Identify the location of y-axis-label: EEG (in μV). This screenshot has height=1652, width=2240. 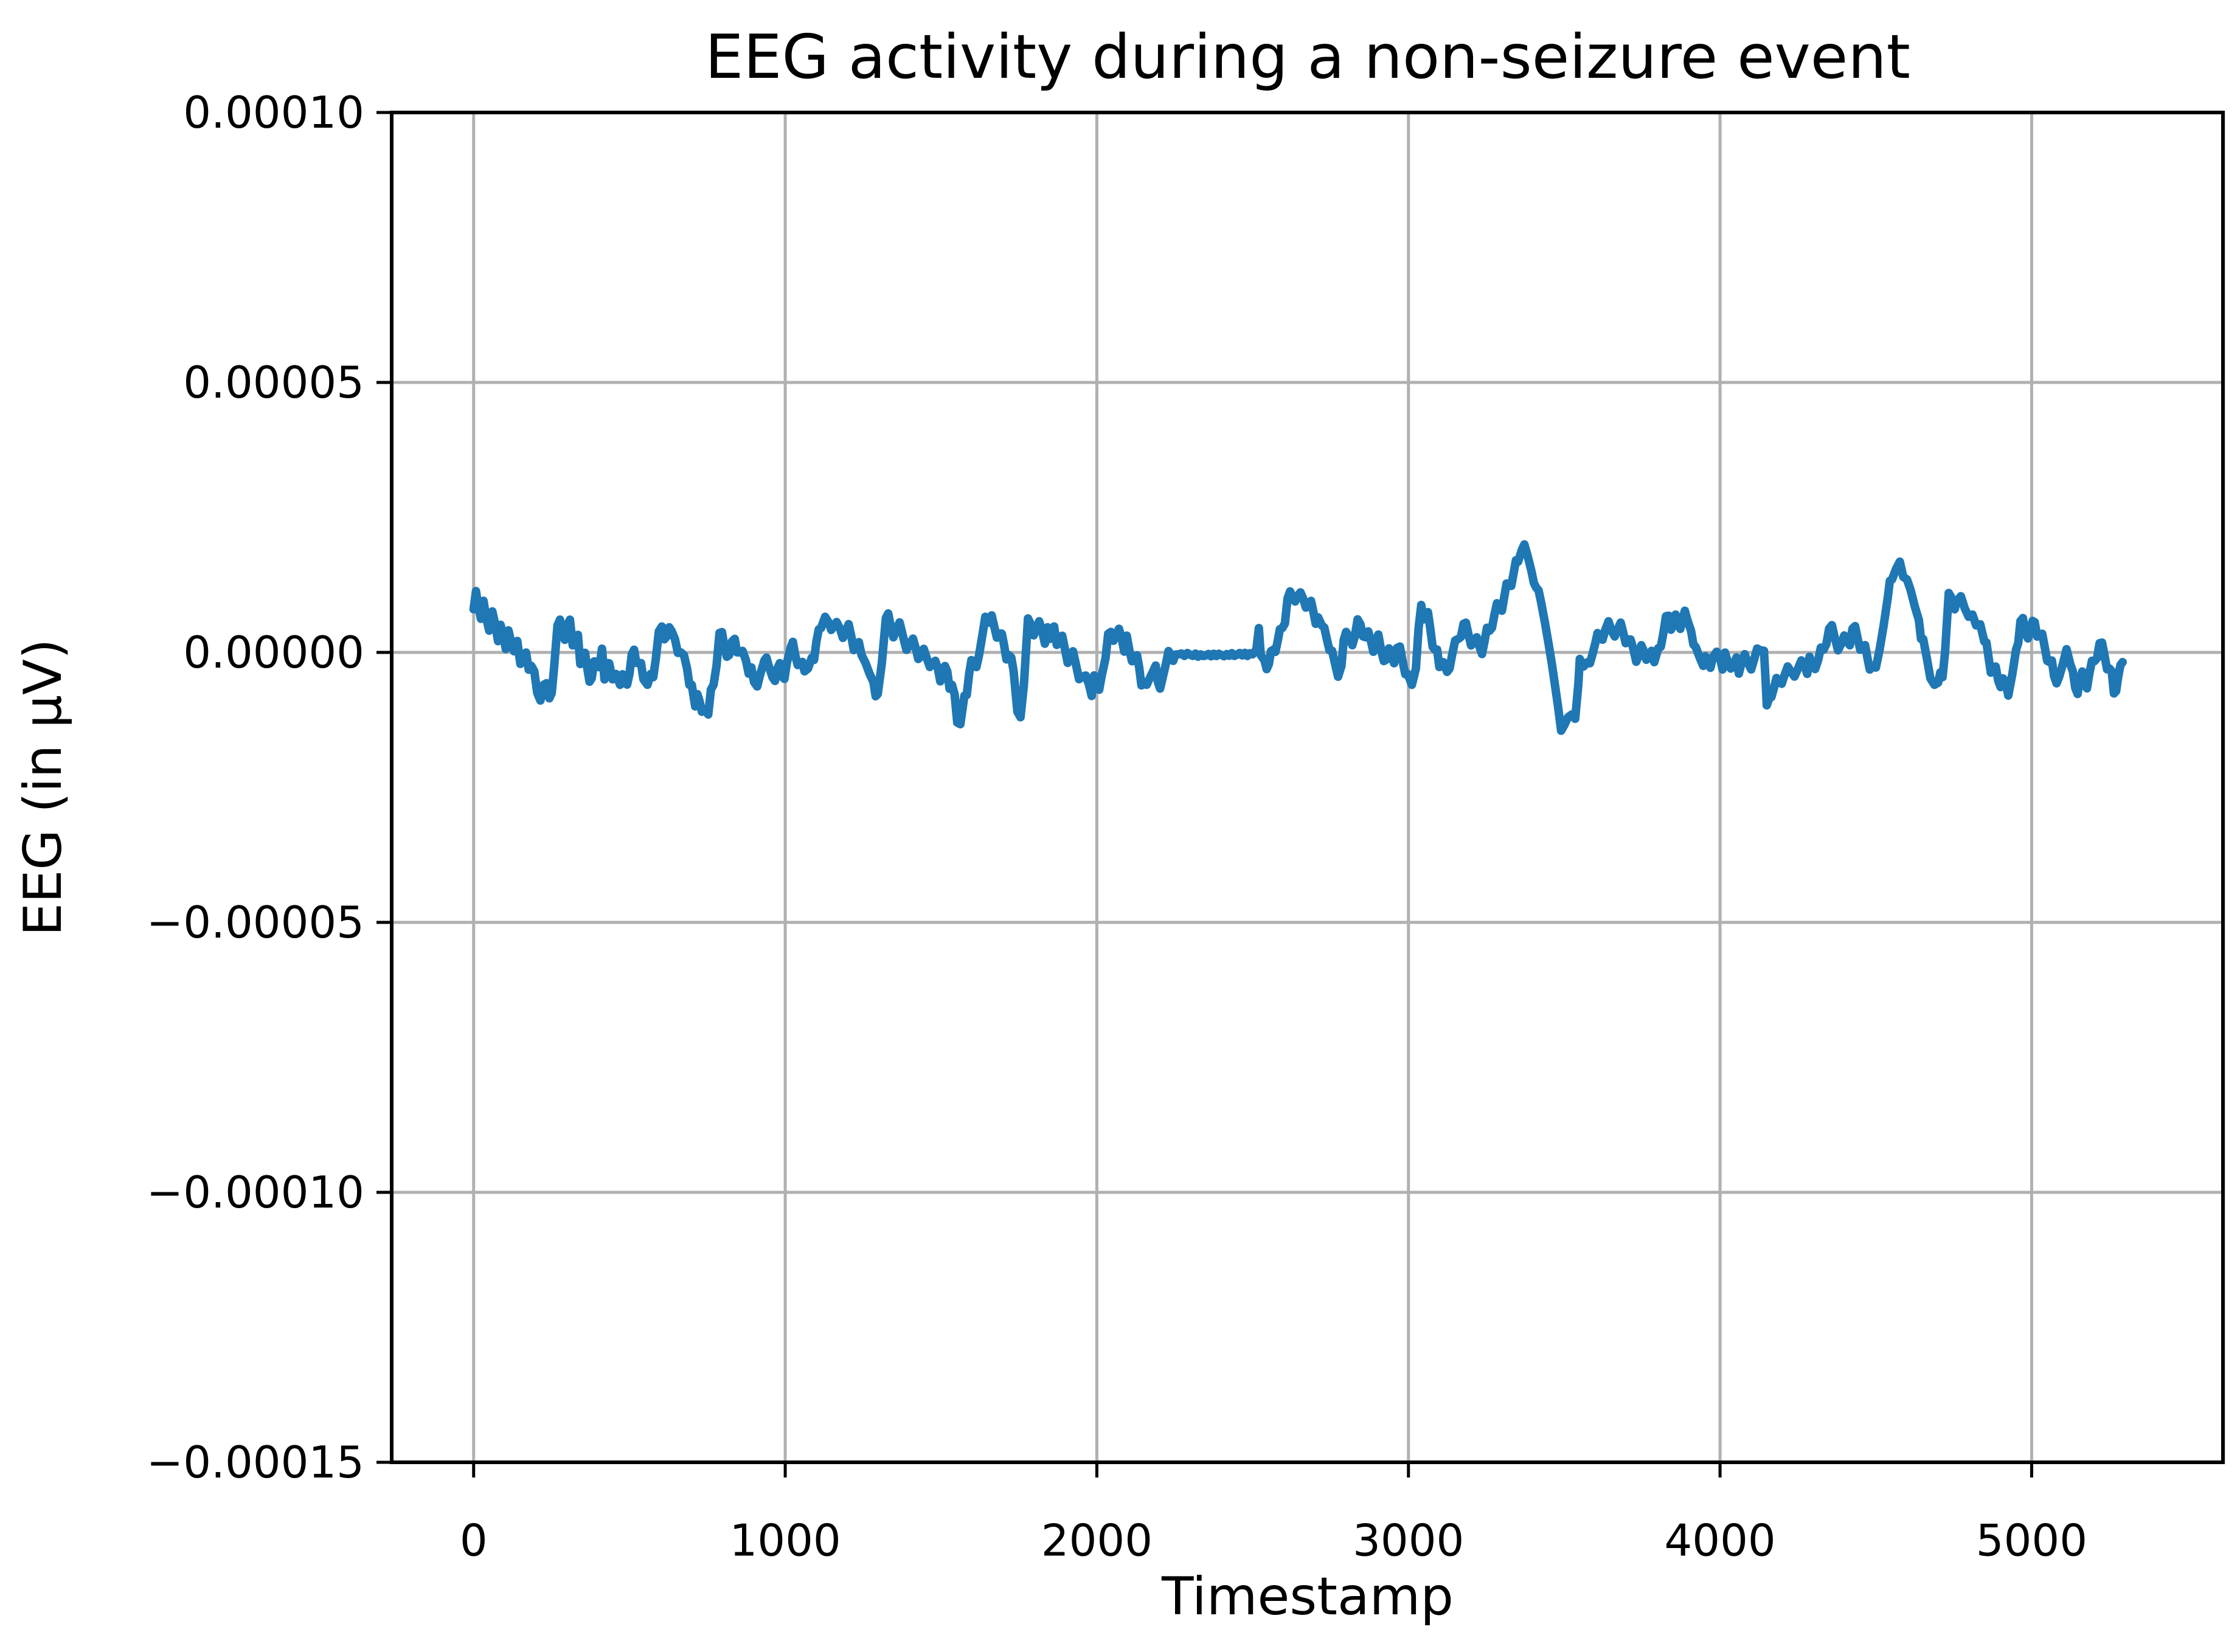
(43, 787).